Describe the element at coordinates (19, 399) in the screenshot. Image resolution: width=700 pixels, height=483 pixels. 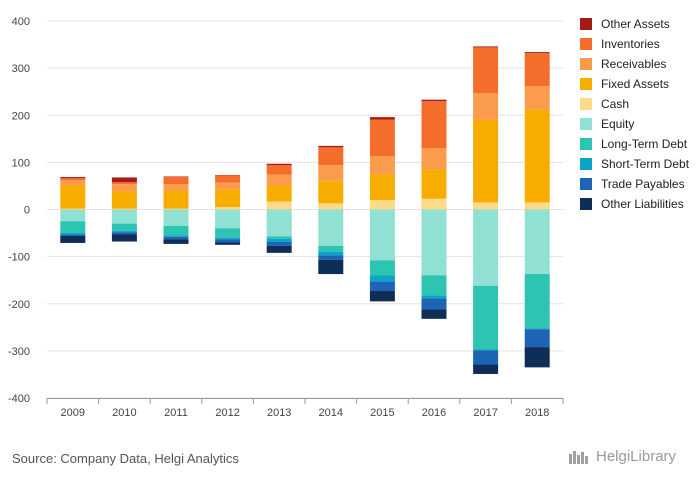
I see `y-tick-label: -400` at that location.